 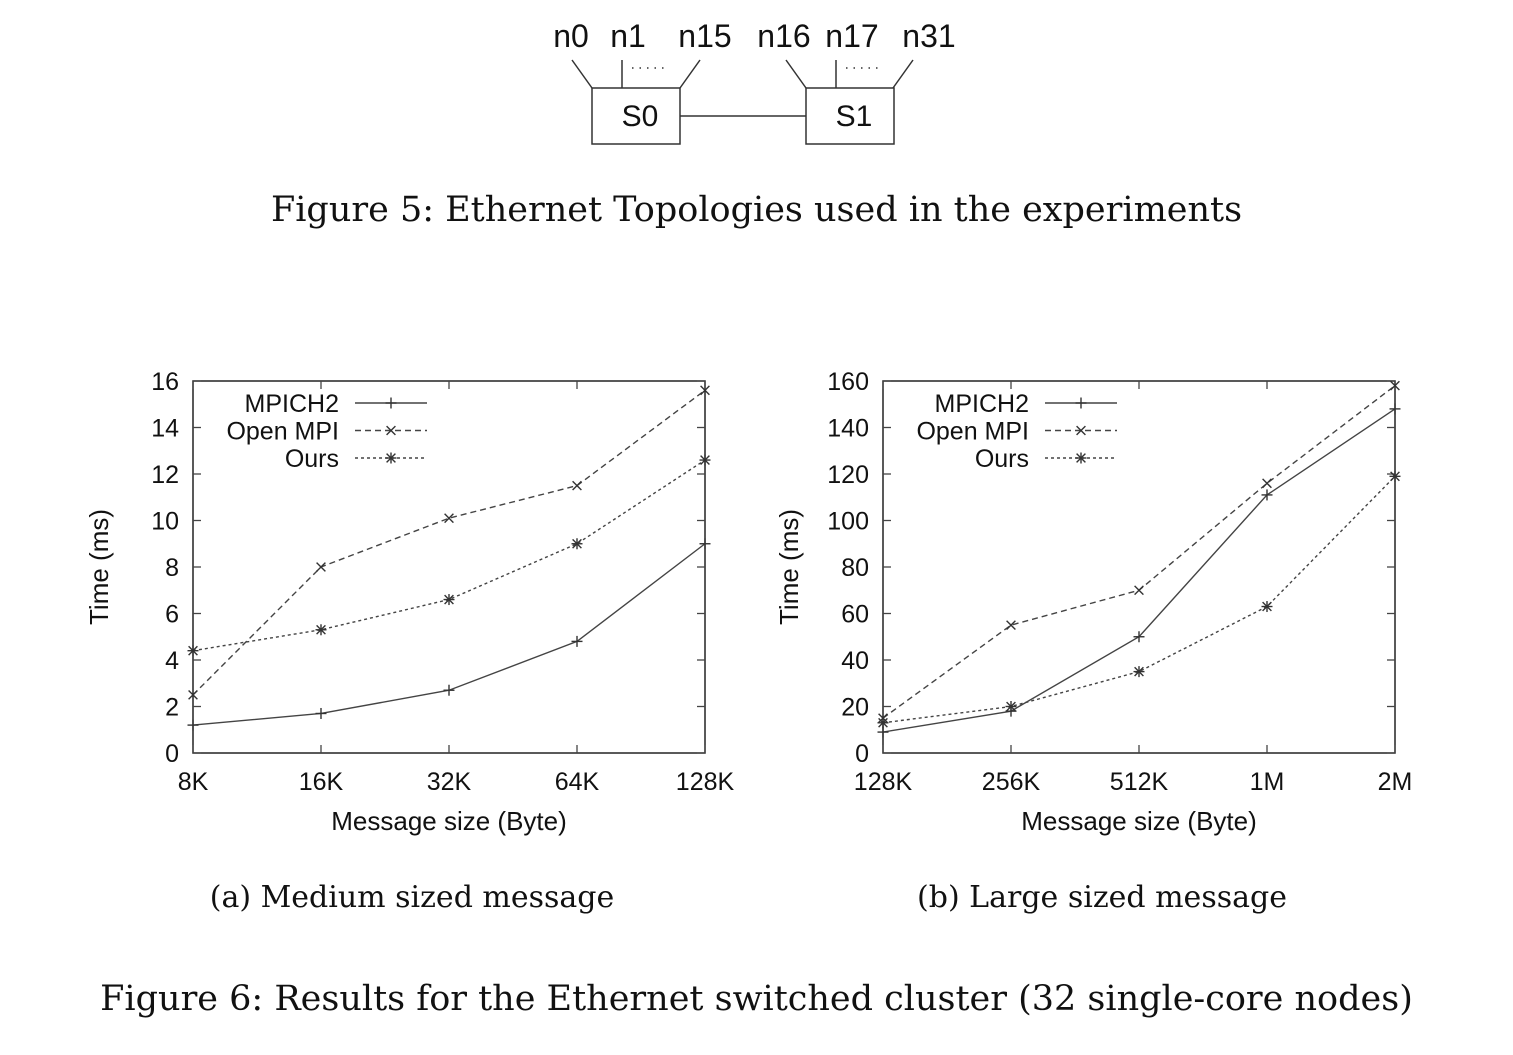 I want to click on node-label: n17, so click(x=851, y=36).